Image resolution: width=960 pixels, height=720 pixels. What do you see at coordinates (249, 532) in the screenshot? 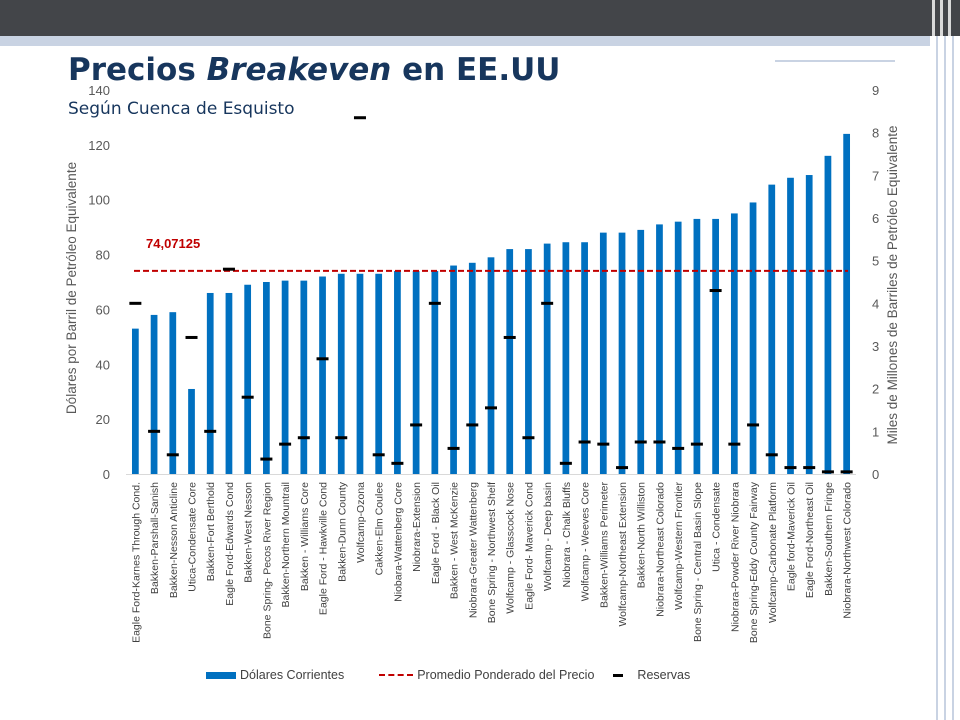
I see `x-tick-label: Bakken-West Nesson` at bounding box center [249, 532].